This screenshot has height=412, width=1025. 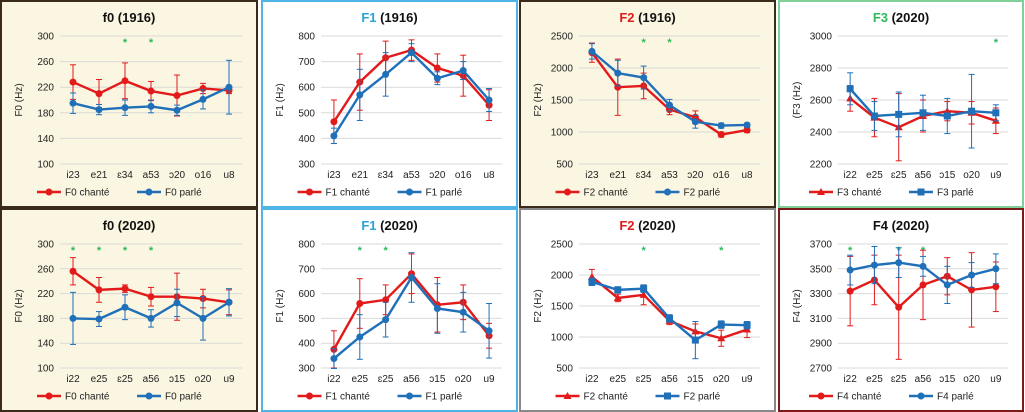 I want to click on y-tick-label: 2700, so click(x=821, y=369).